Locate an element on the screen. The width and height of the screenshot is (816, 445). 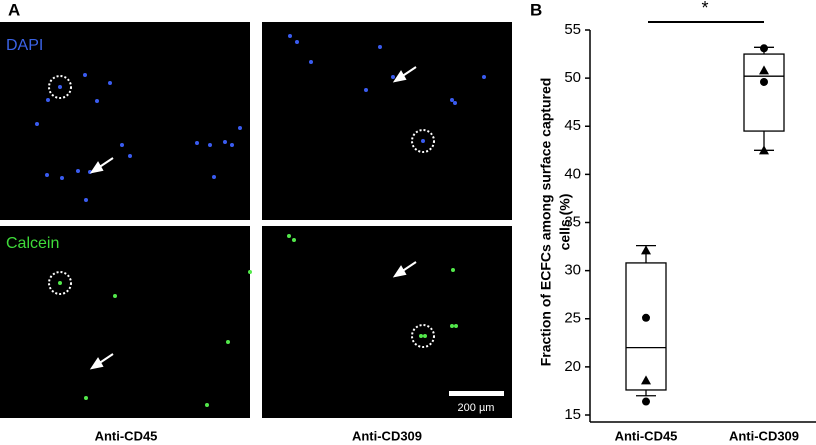
scale-bar-label: 200 µm is located at coordinates (476, 408).